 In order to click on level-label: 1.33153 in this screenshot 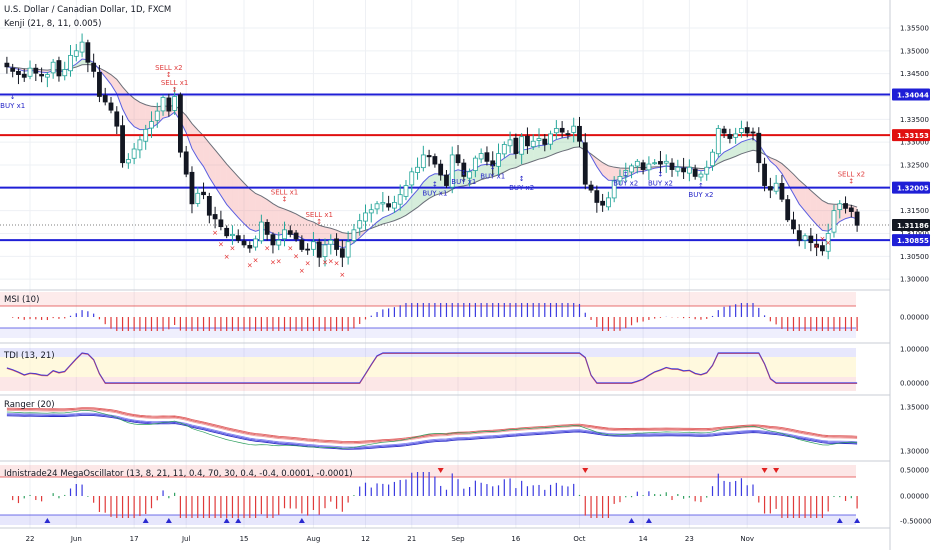, I will do `click(913, 136)`.